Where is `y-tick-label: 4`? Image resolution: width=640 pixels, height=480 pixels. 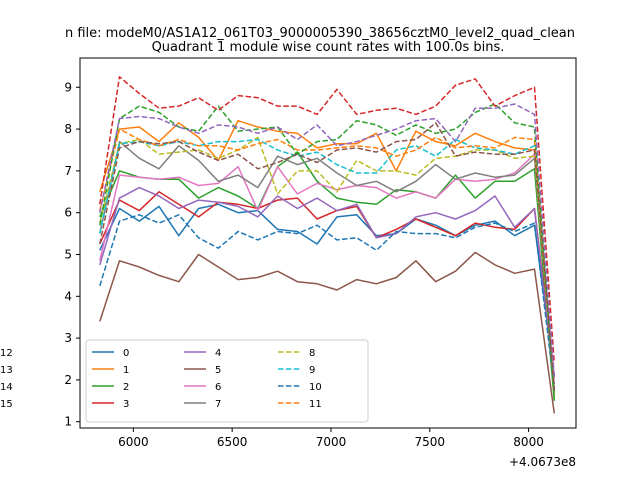 y-tick-label: 4 is located at coordinates (68, 296).